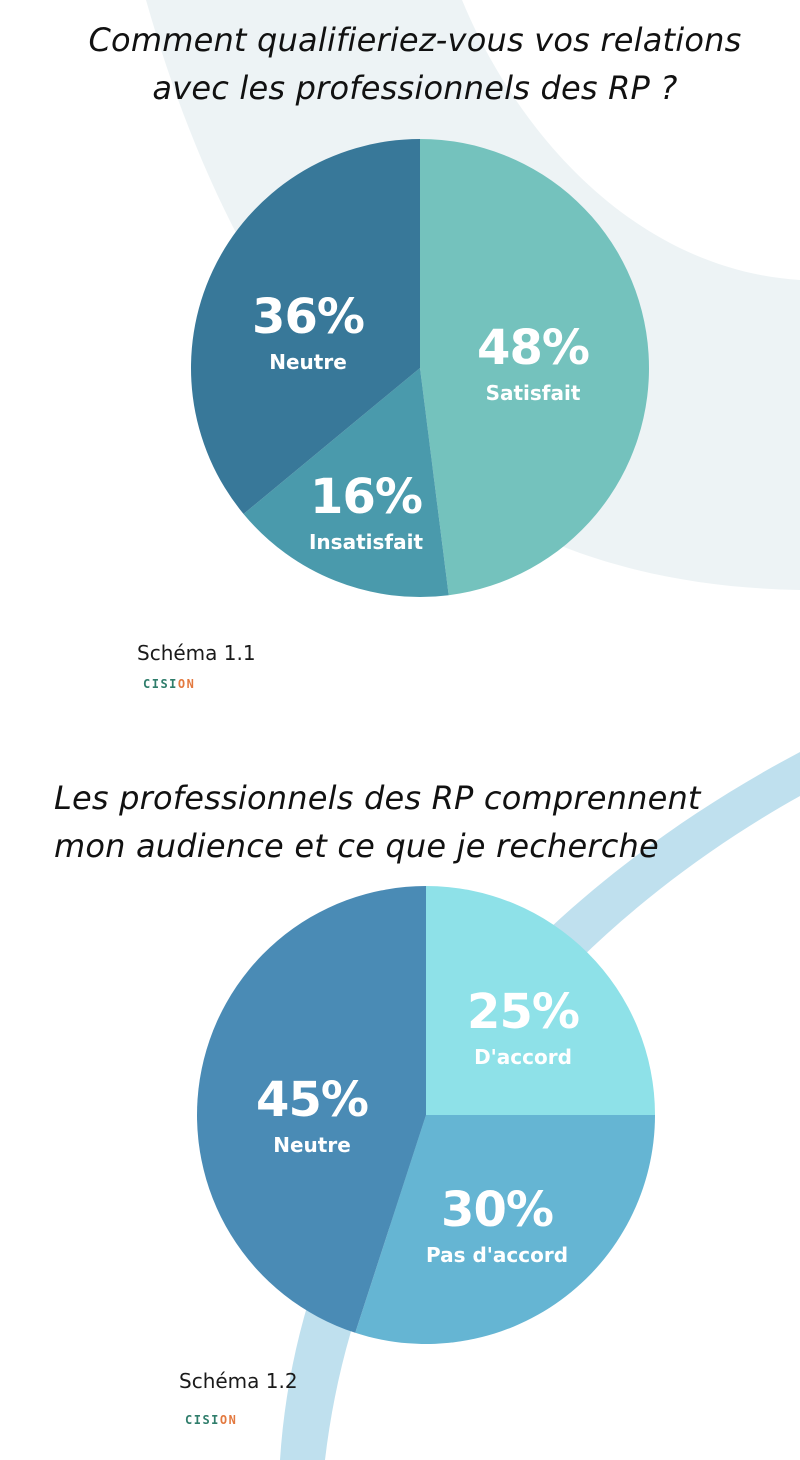  I want to click on chart-2-title-line-1: Les professionnels des RP comprennent, so click(377, 798).